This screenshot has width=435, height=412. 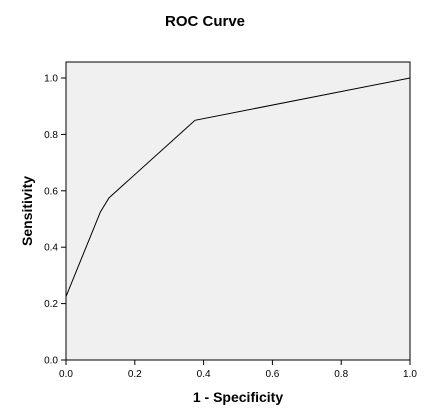 I want to click on y-tick-label: 0.6, so click(x=51, y=191).